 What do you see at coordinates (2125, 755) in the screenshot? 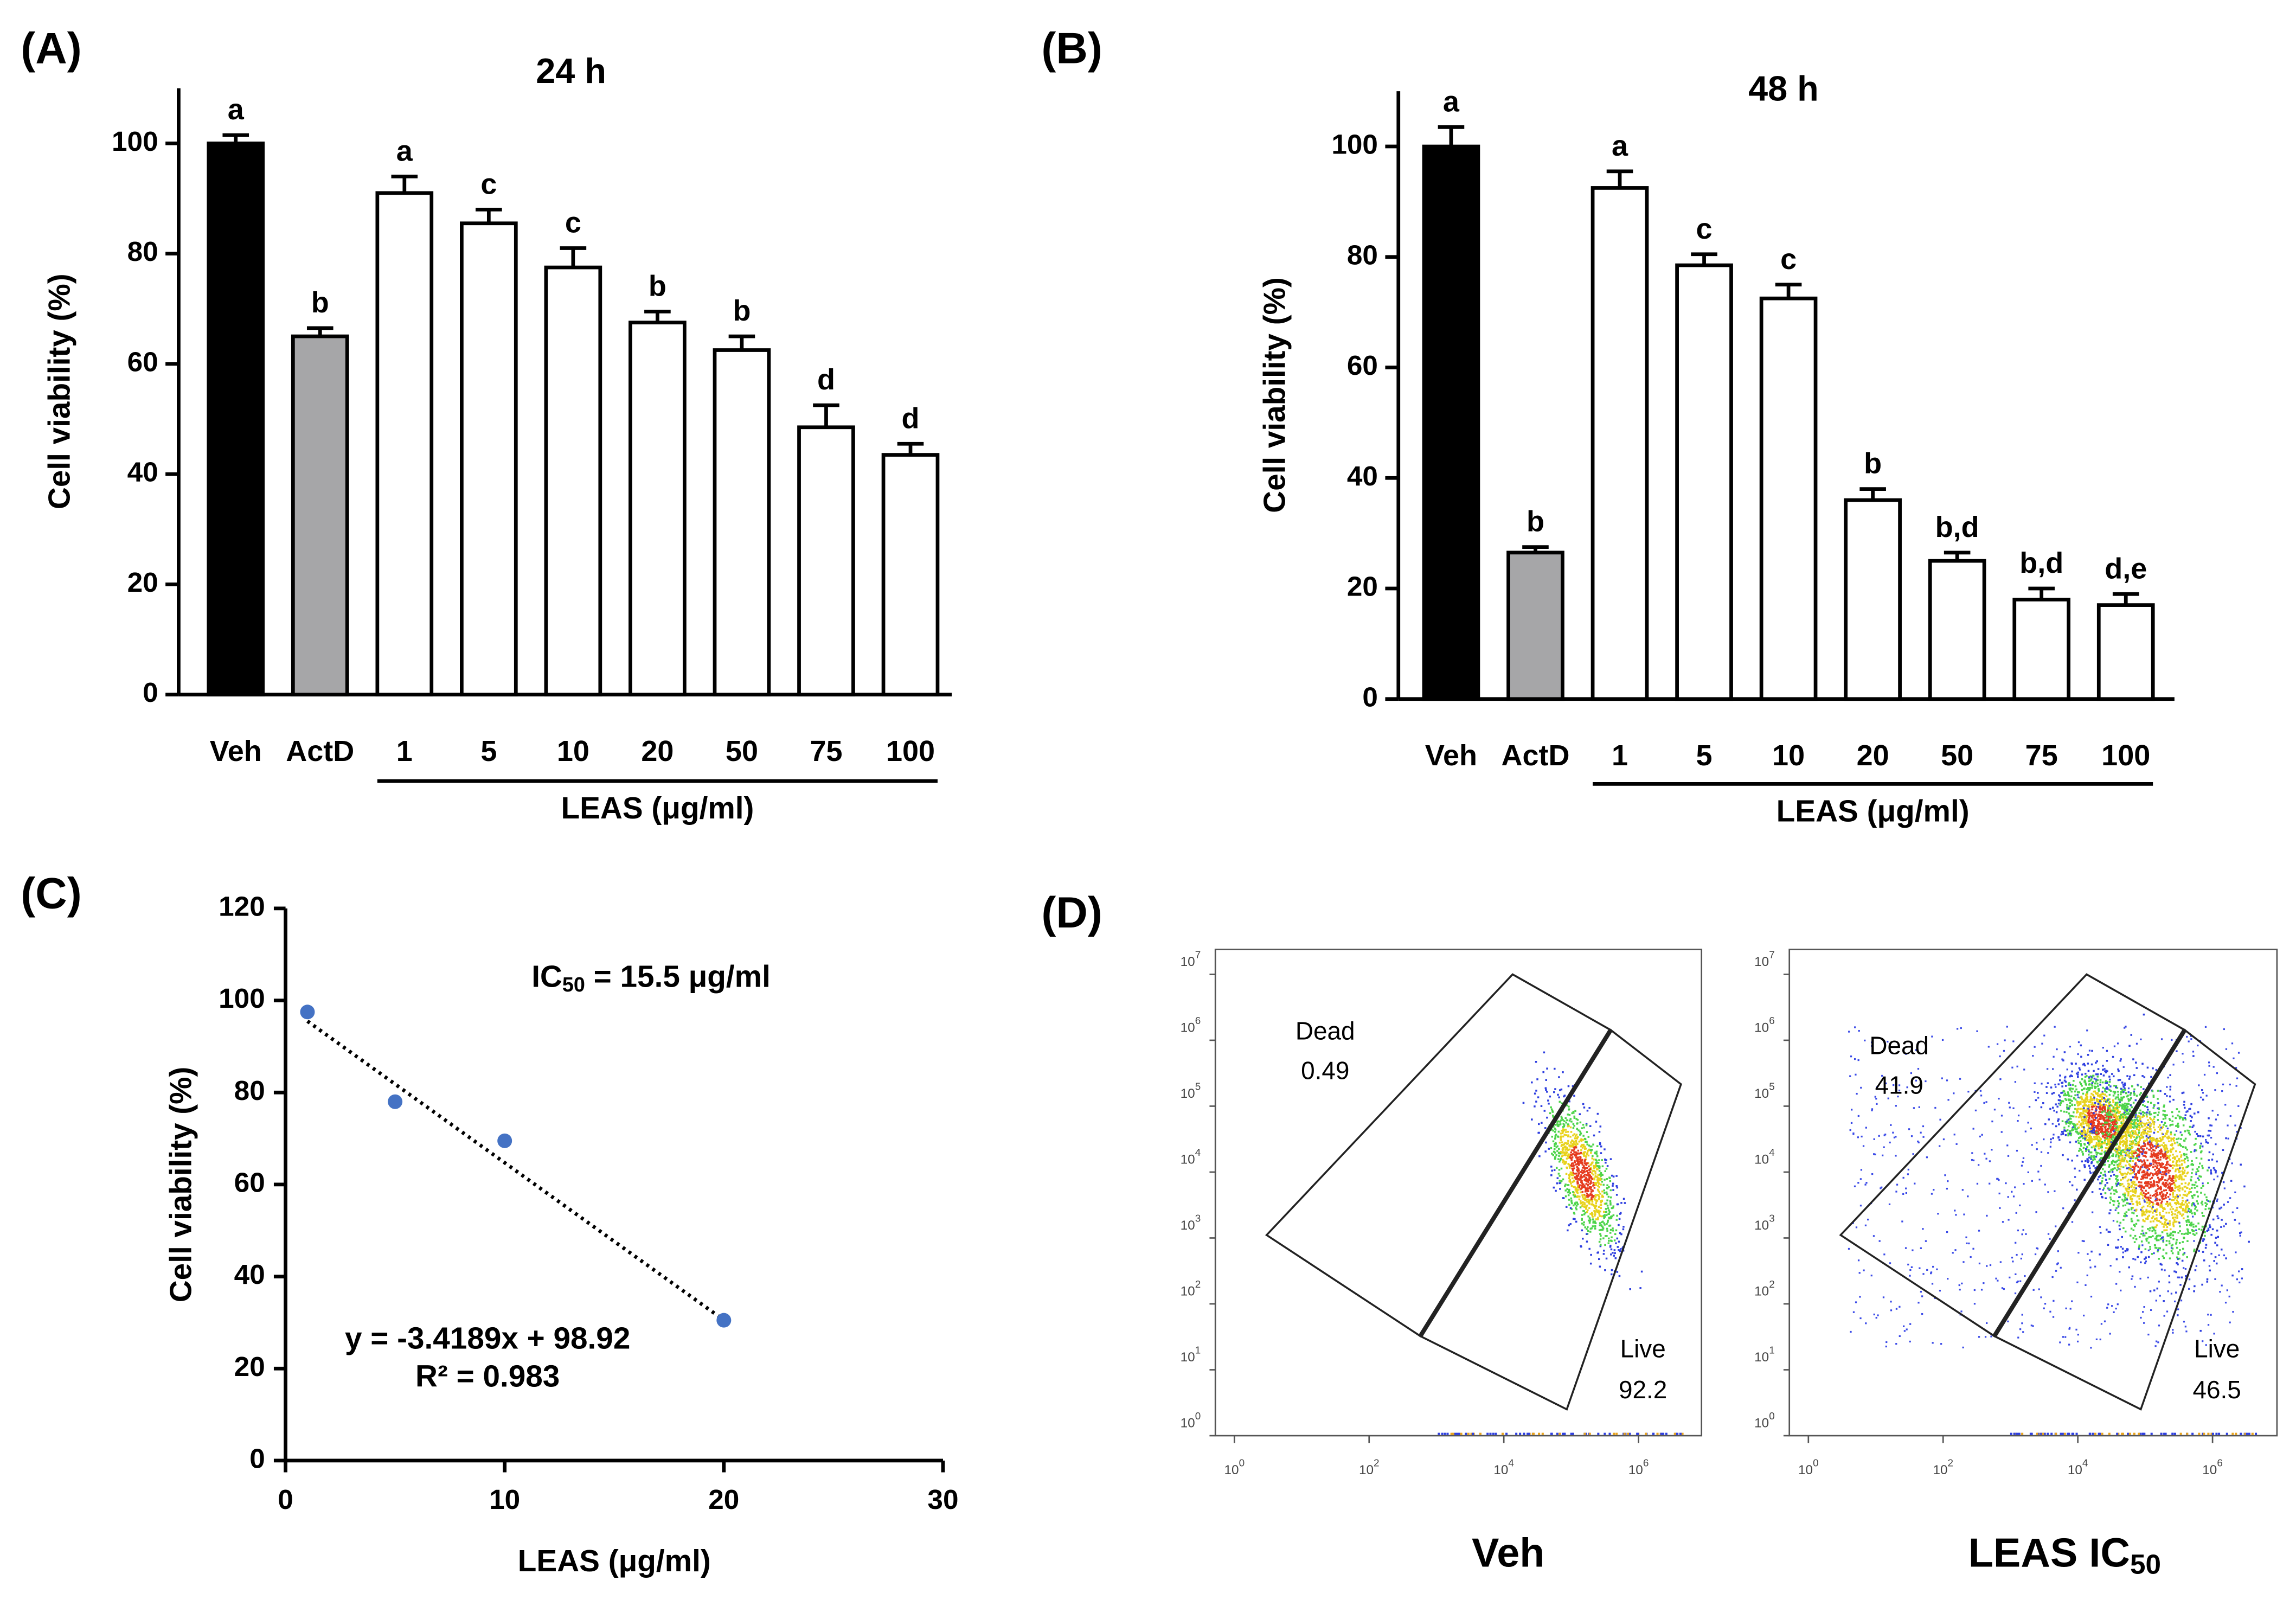
I see `x-tick-label: 100` at bounding box center [2125, 755].